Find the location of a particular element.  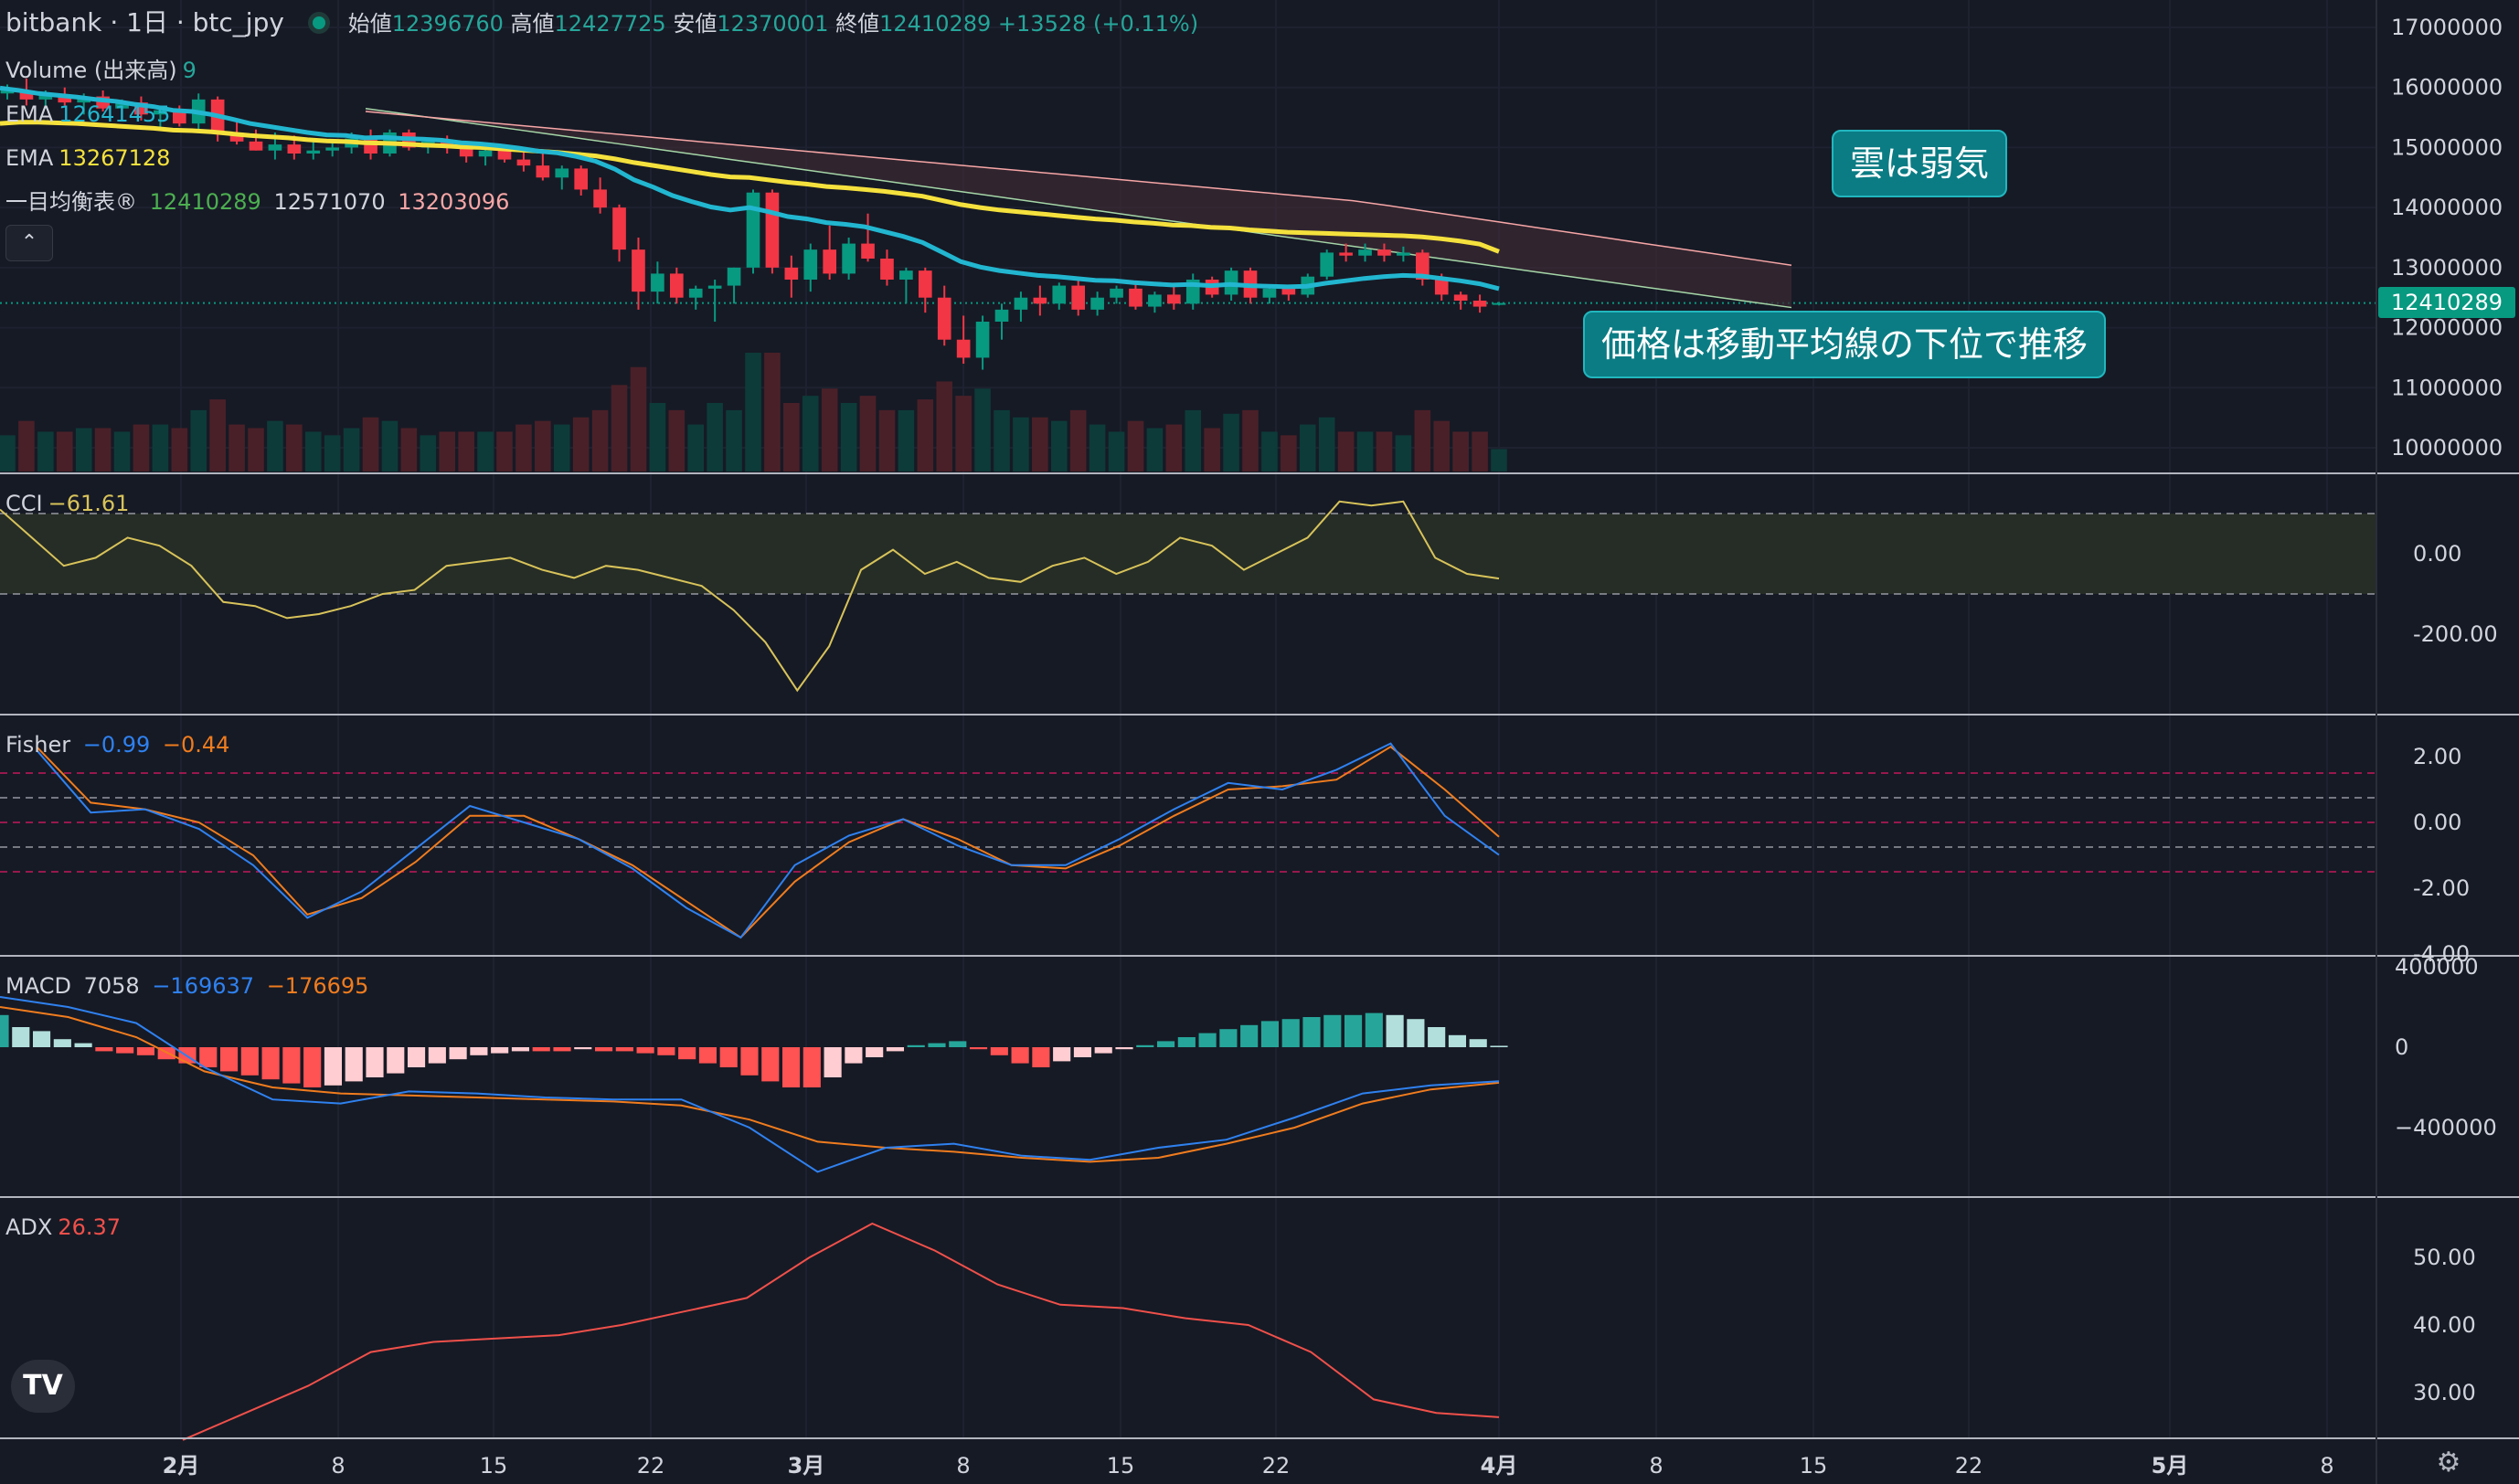

x-tick-label: 2月 is located at coordinates (181, 1466).